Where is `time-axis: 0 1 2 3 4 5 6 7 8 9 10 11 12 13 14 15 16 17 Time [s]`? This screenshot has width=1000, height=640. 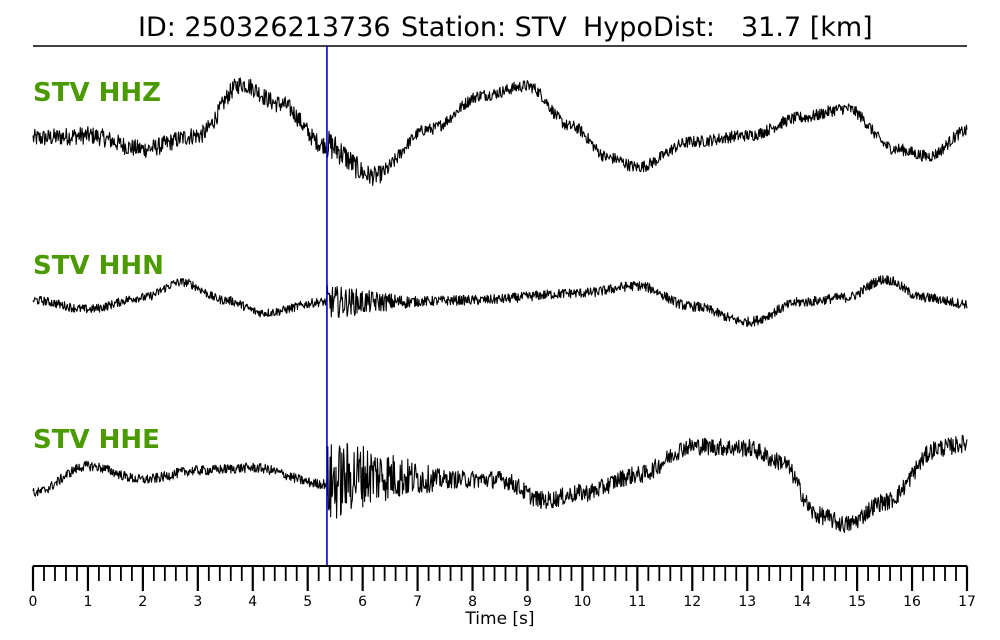 time-axis: 0 1 2 3 4 5 6 7 8 9 10 11 12 13 14 15 16 17 Time [s] is located at coordinates (502, 597).